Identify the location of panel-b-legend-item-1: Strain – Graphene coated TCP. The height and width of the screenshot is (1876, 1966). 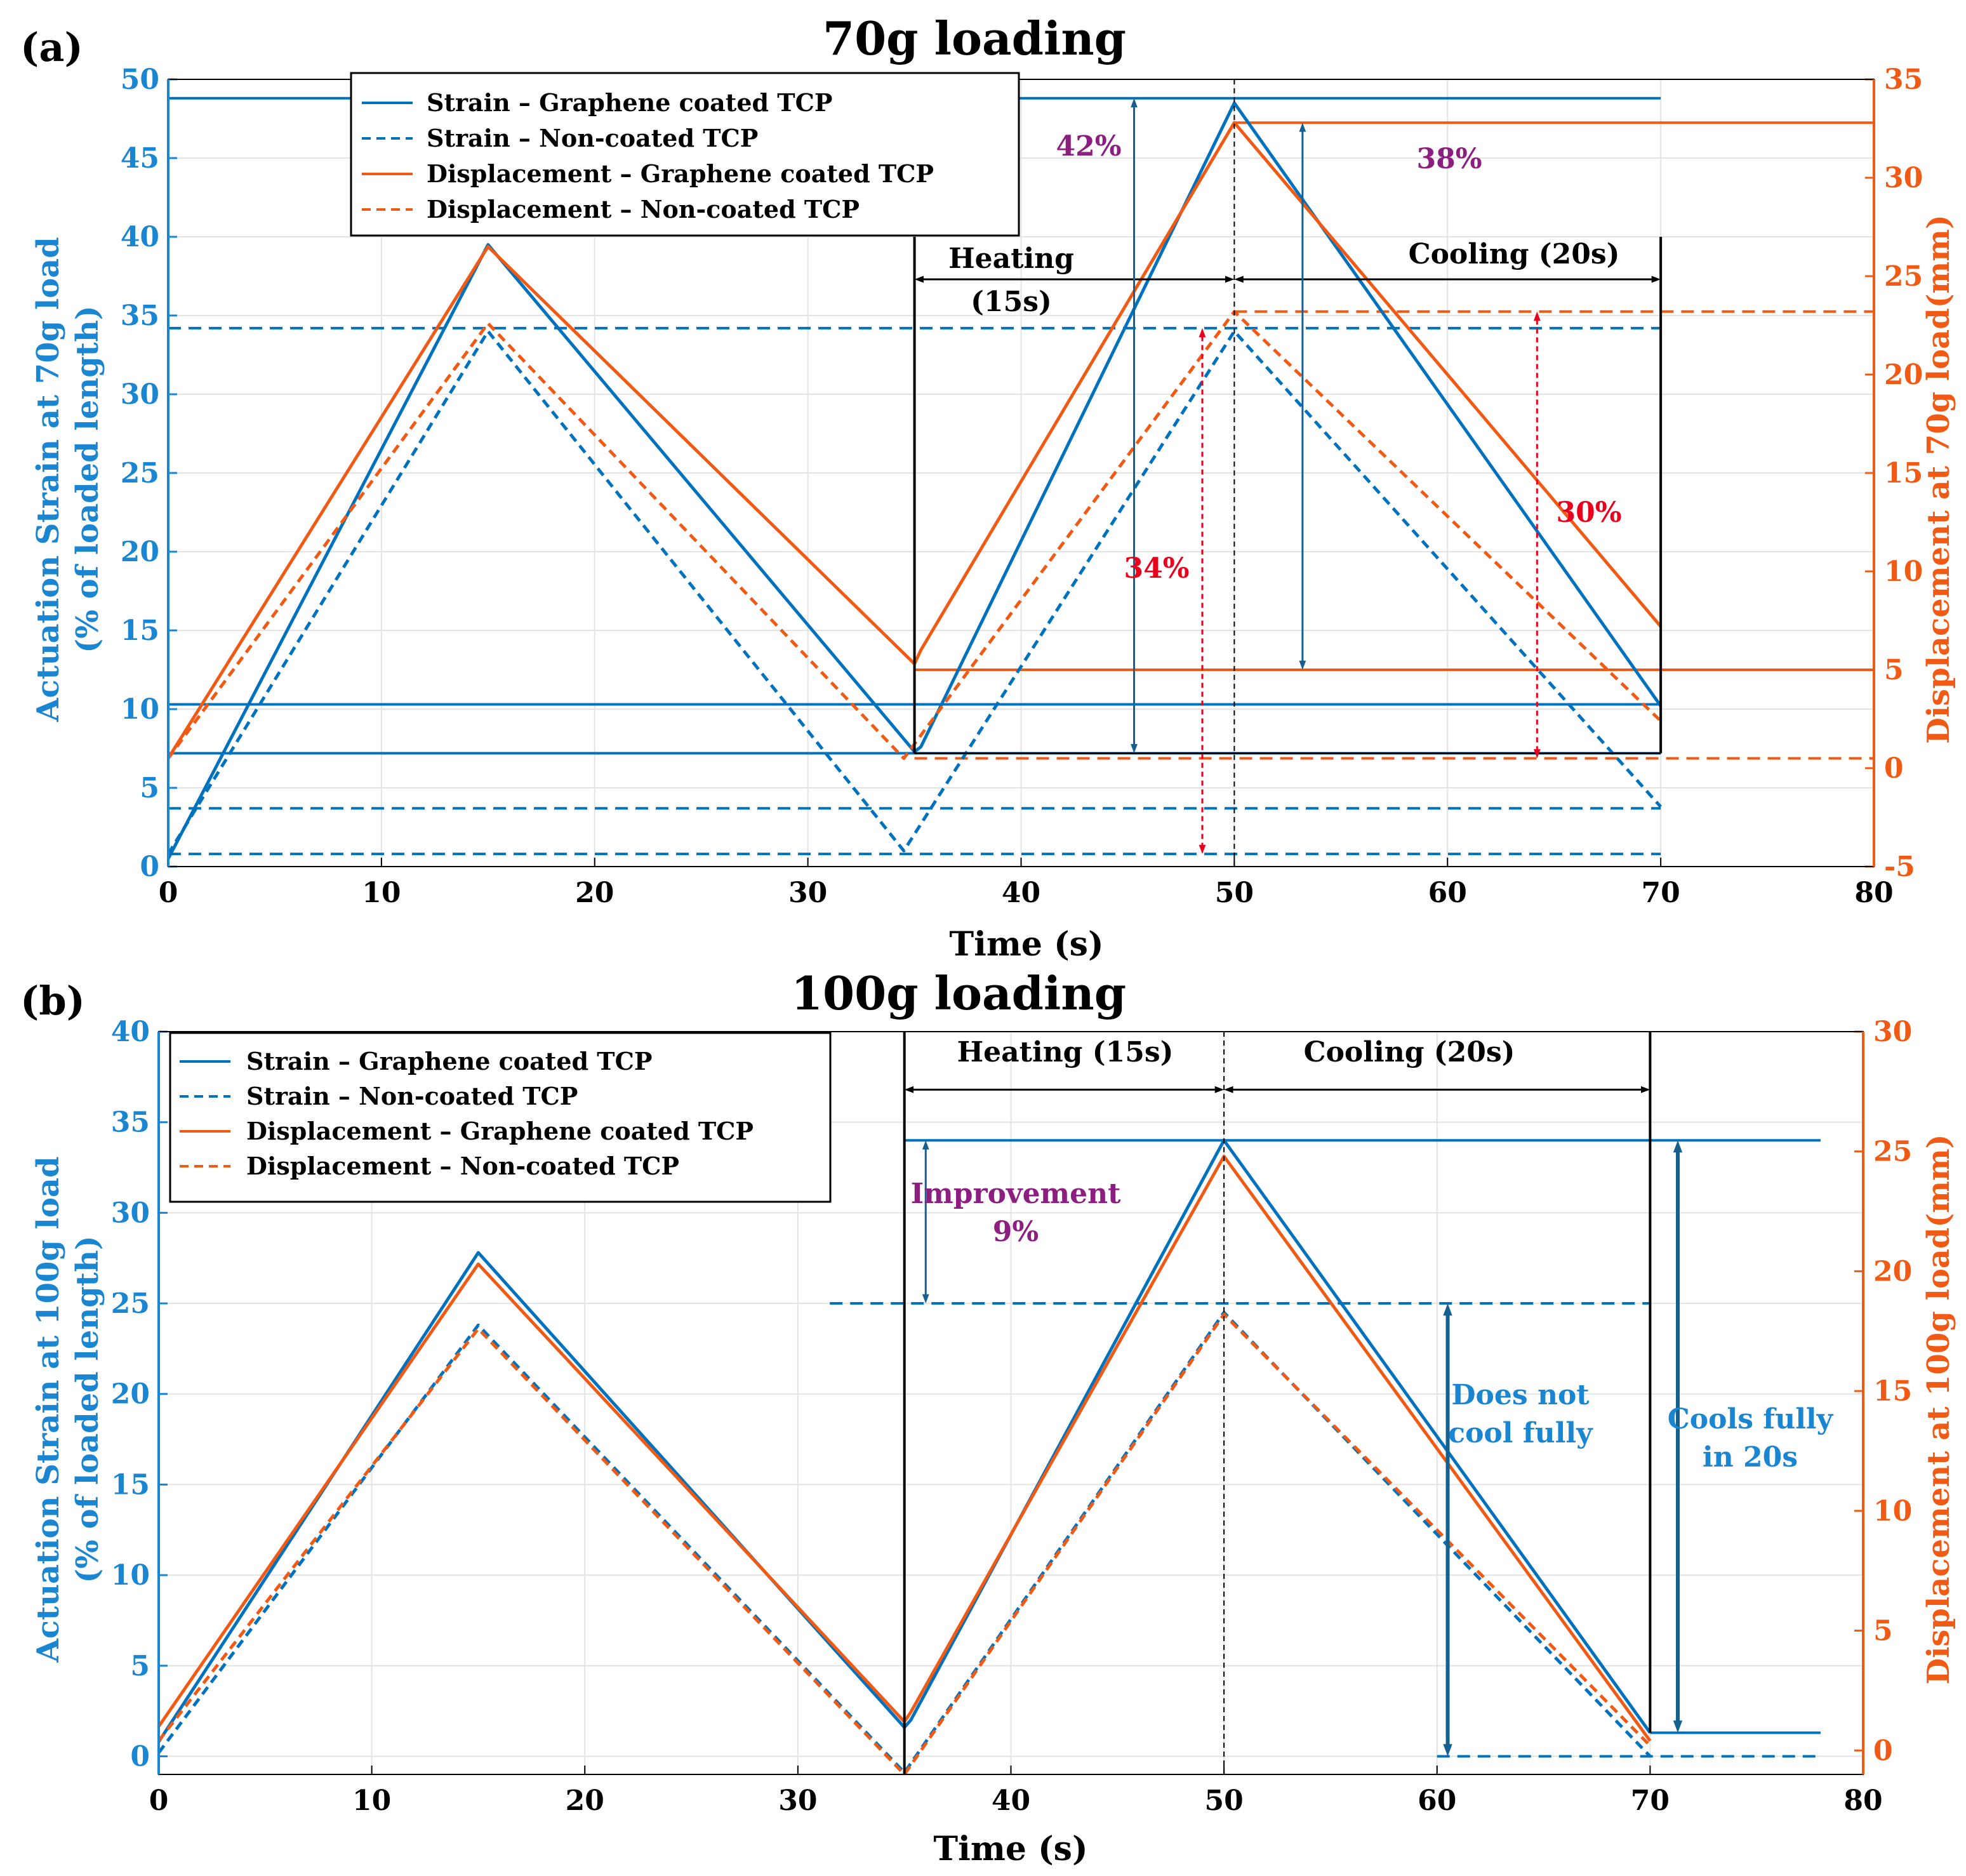
(449, 1061).